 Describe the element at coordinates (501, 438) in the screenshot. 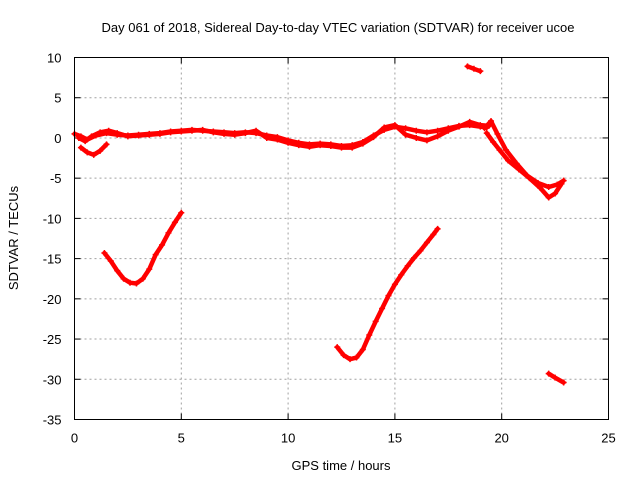

I see `x-tick-label: 20` at that location.